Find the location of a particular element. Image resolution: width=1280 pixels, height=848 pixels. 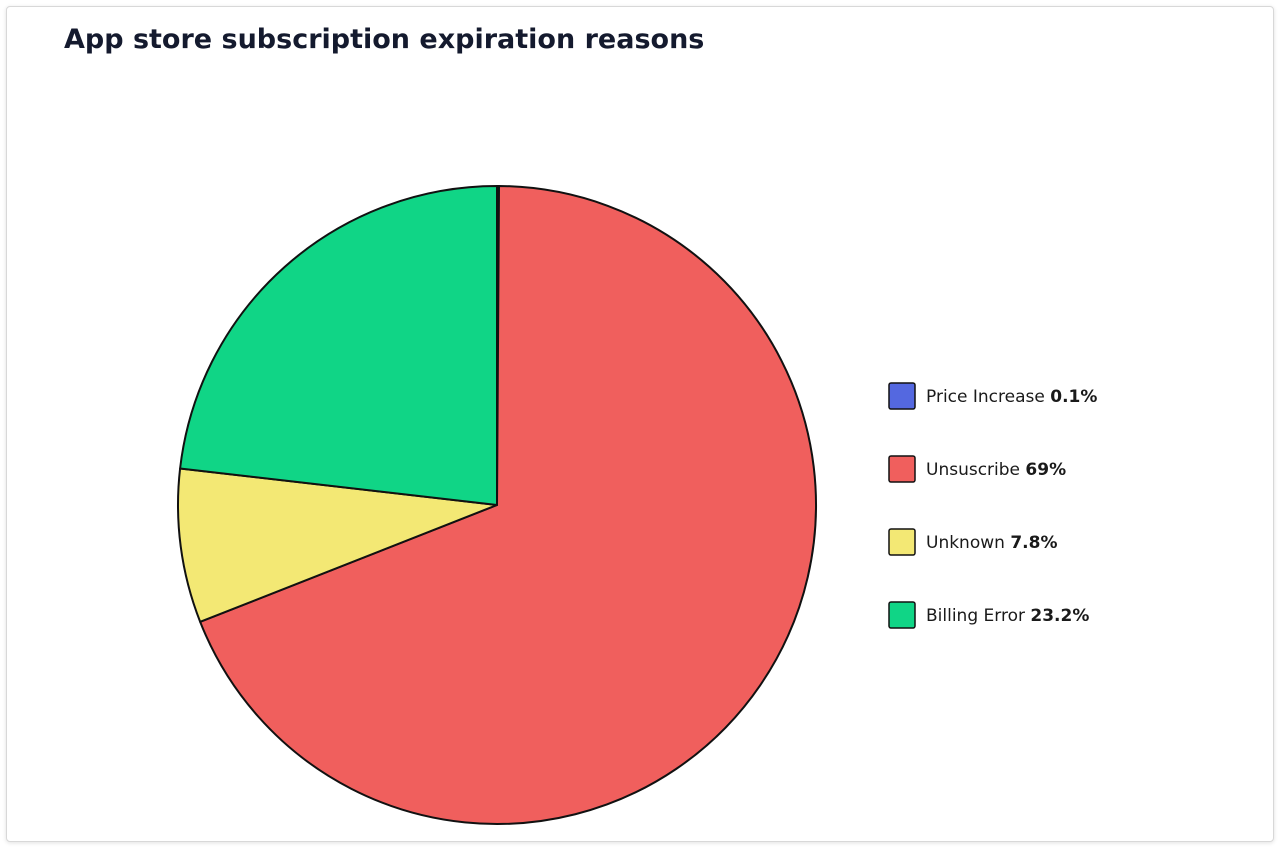

legend-entry: Billing Error 23.2% is located at coordinates (1007, 616).